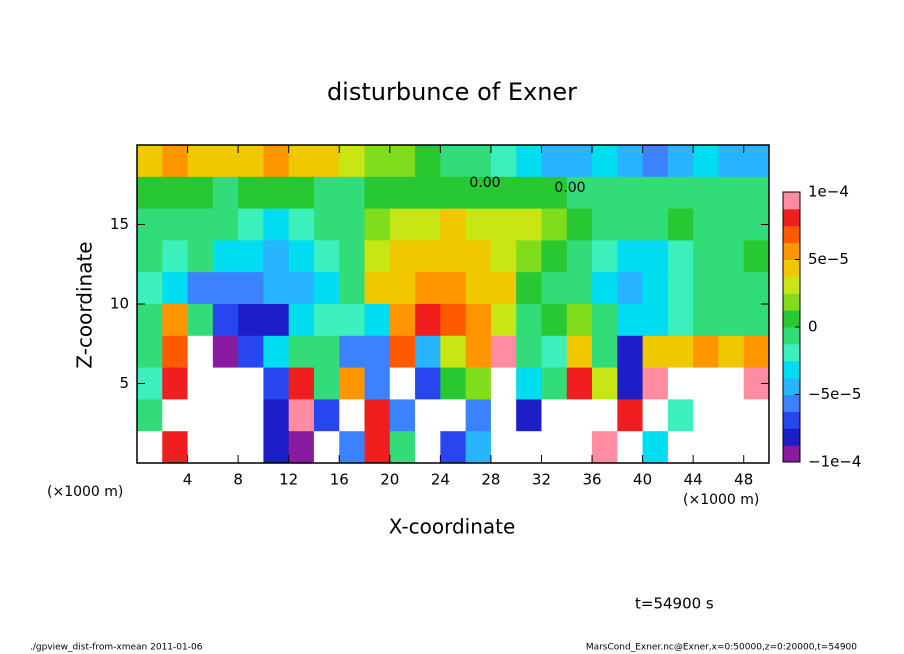  What do you see at coordinates (124, 383) in the screenshot?
I see `y-tick-label: 5` at bounding box center [124, 383].